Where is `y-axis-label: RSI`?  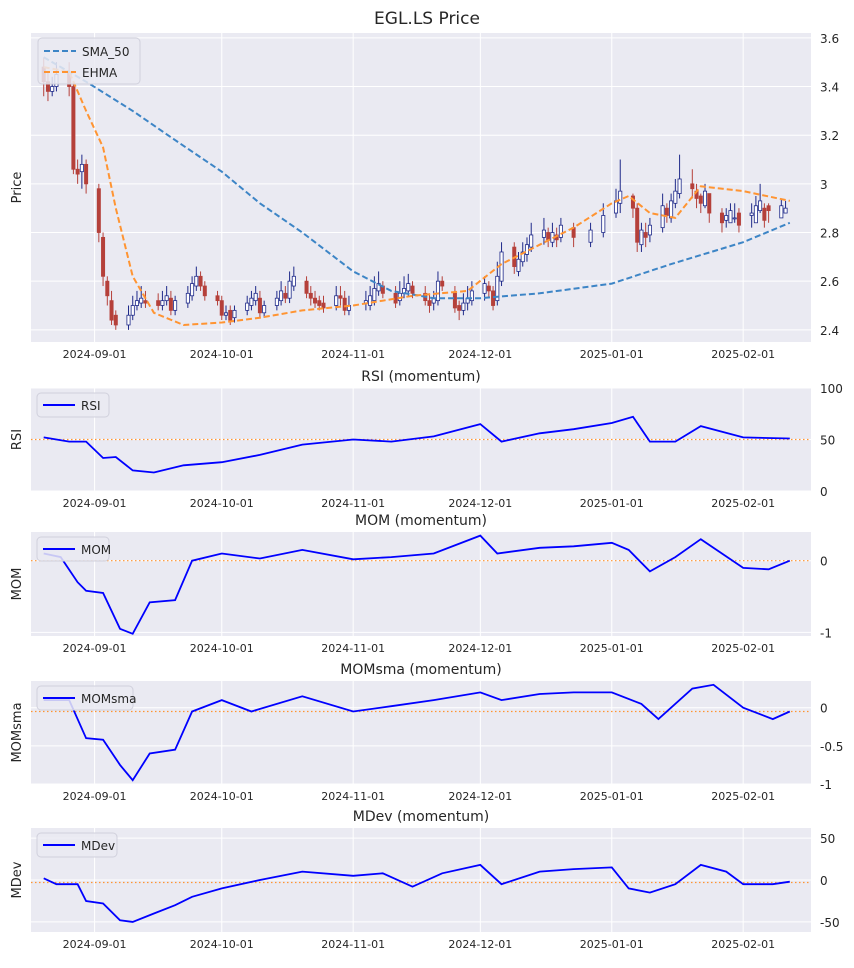 y-axis-label: RSI is located at coordinates (17, 439).